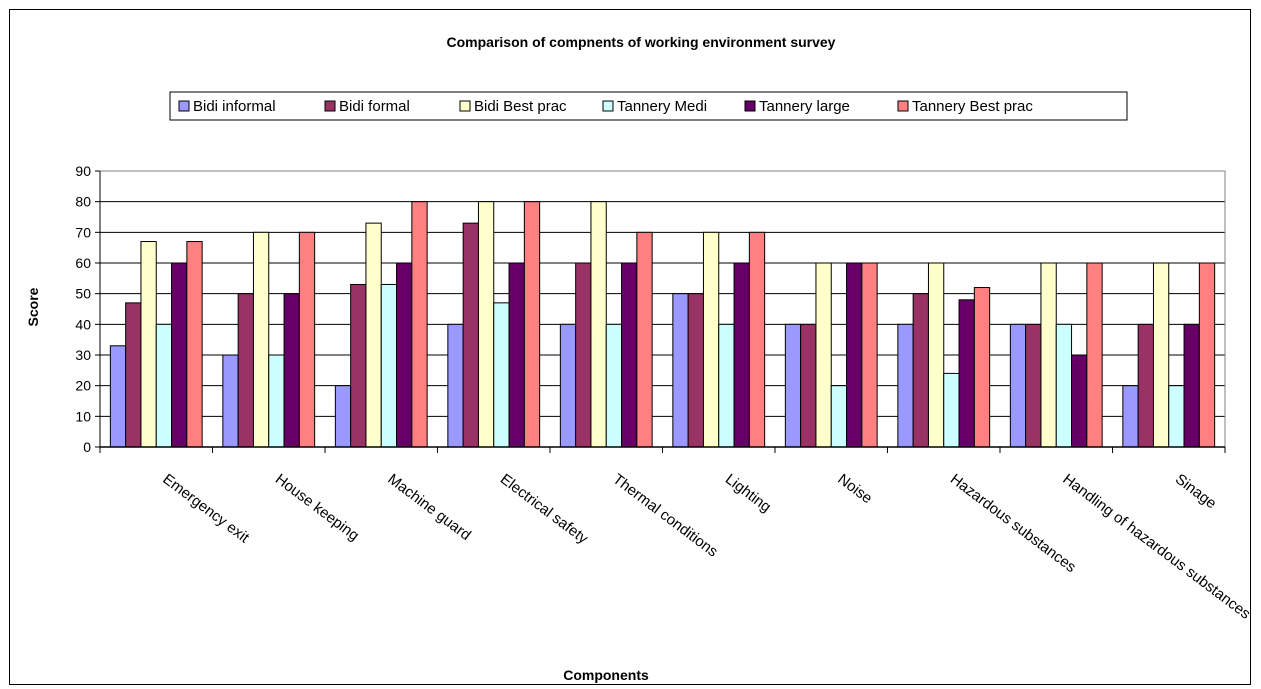 The width and height of the screenshot is (1261, 689). What do you see at coordinates (1196, 492) in the screenshot?
I see `category-label: Sinage` at bounding box center [1196, 492].